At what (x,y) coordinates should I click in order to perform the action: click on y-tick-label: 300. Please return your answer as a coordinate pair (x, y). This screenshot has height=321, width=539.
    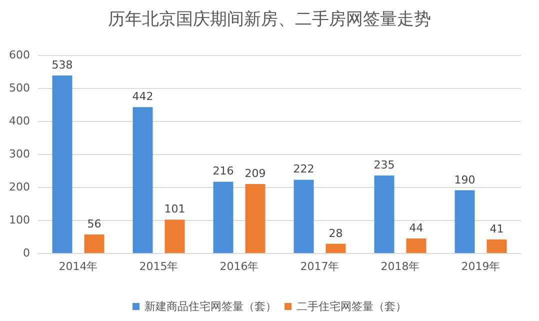
    Looking at the image, I should click on (19, 154).